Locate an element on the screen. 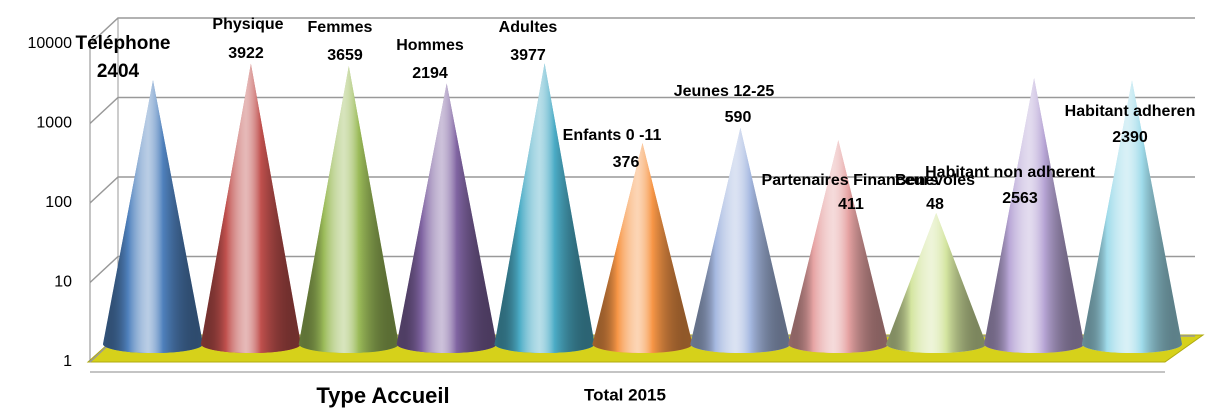 This screenshot has height=414, width=1216. category-label: Habitant non adherent is located at coordinates (1010, 172).